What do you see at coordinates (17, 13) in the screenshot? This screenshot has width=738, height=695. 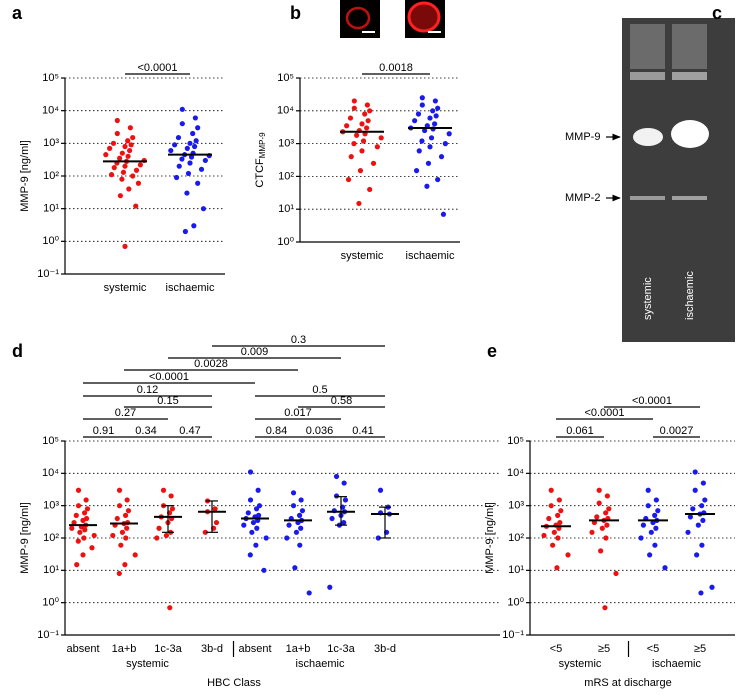 I see `panel-letter: a` at bounding box center [17, 13].